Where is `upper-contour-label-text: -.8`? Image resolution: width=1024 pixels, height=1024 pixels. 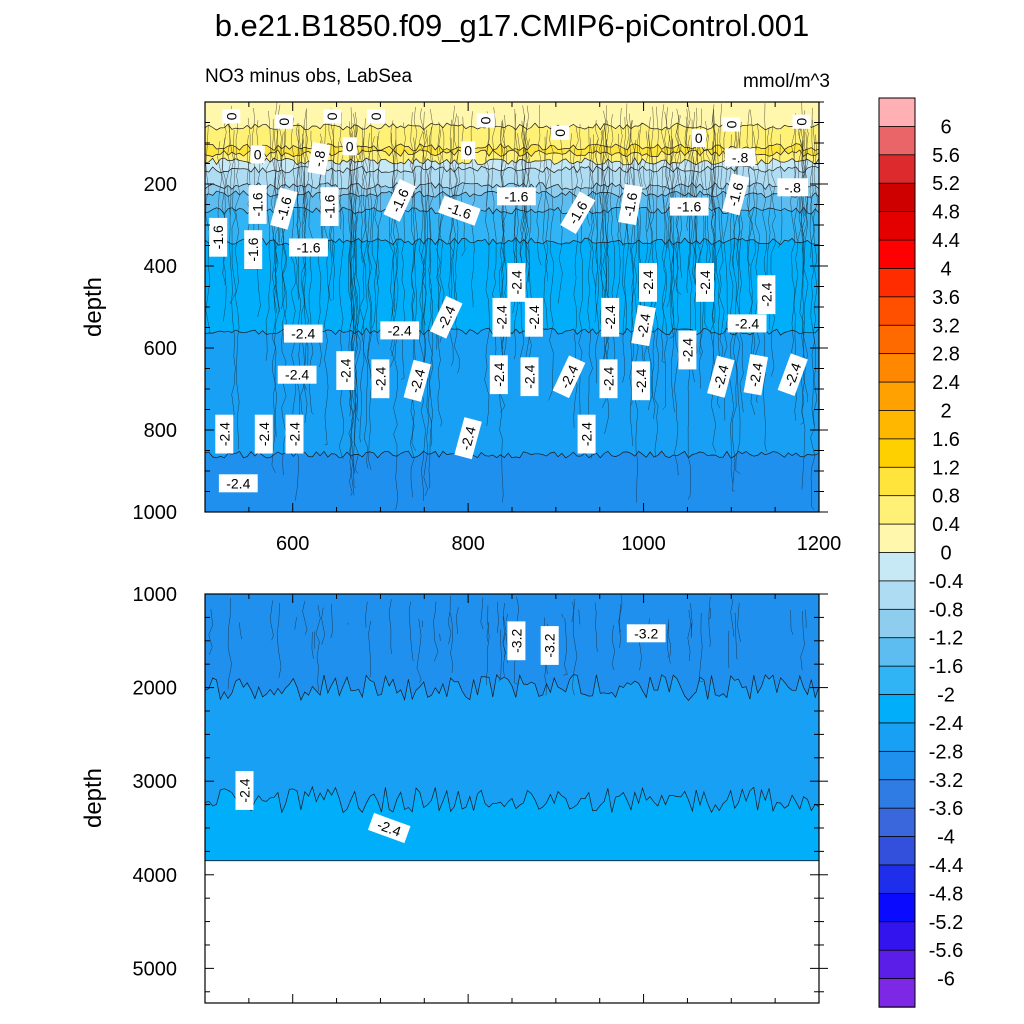
upper-contour-label-text: -.8 is located at coordinates (319, 158).